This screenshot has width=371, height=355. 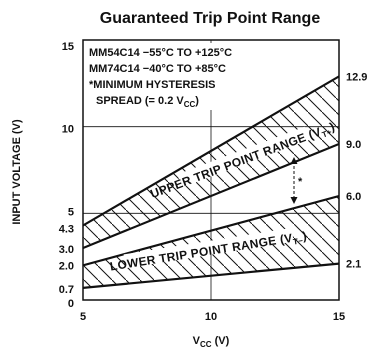 I want to click on x-axis-label: VCC (V), so click(x=211, y=342).